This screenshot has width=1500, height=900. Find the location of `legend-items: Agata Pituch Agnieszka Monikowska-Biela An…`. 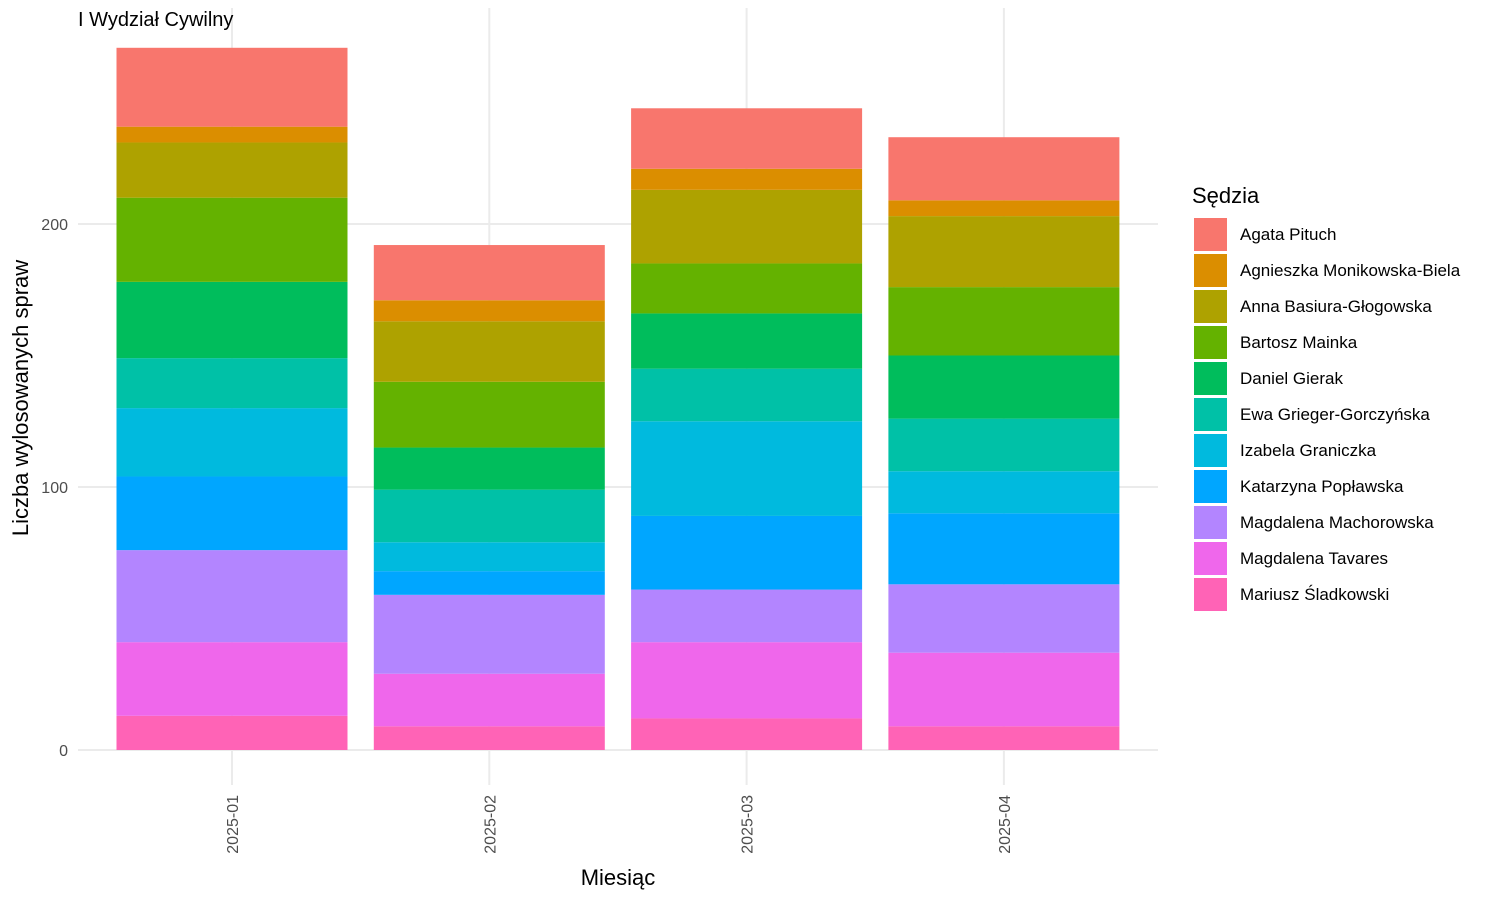

legend-items: Agata Pituch Agnieszka Monikowska-Biela An… is located at coordinates (1327, 414).